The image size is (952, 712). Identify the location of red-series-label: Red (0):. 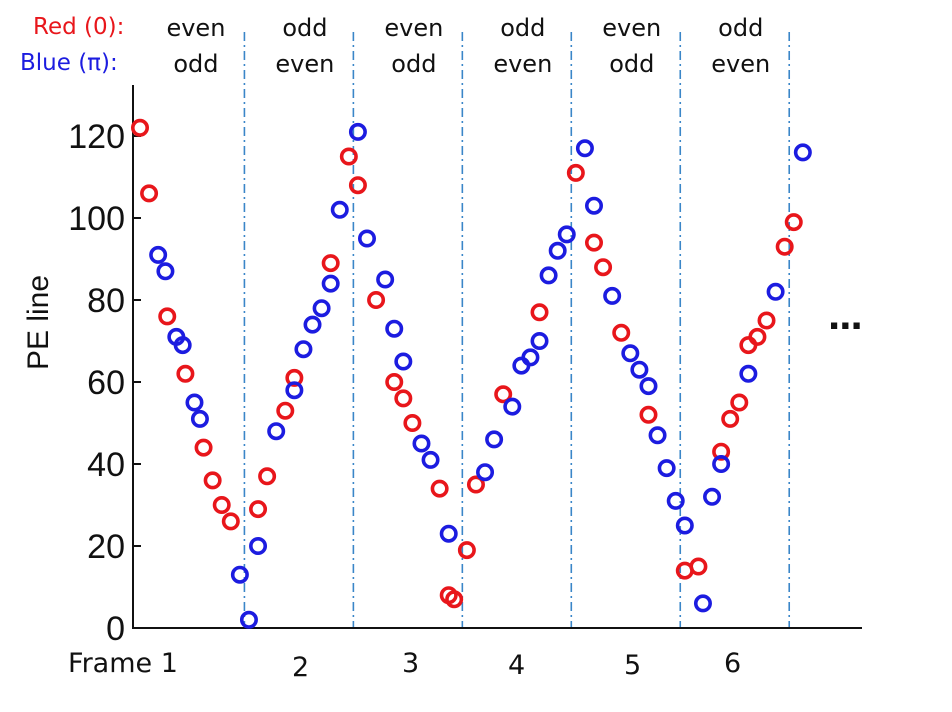
(79, 27).